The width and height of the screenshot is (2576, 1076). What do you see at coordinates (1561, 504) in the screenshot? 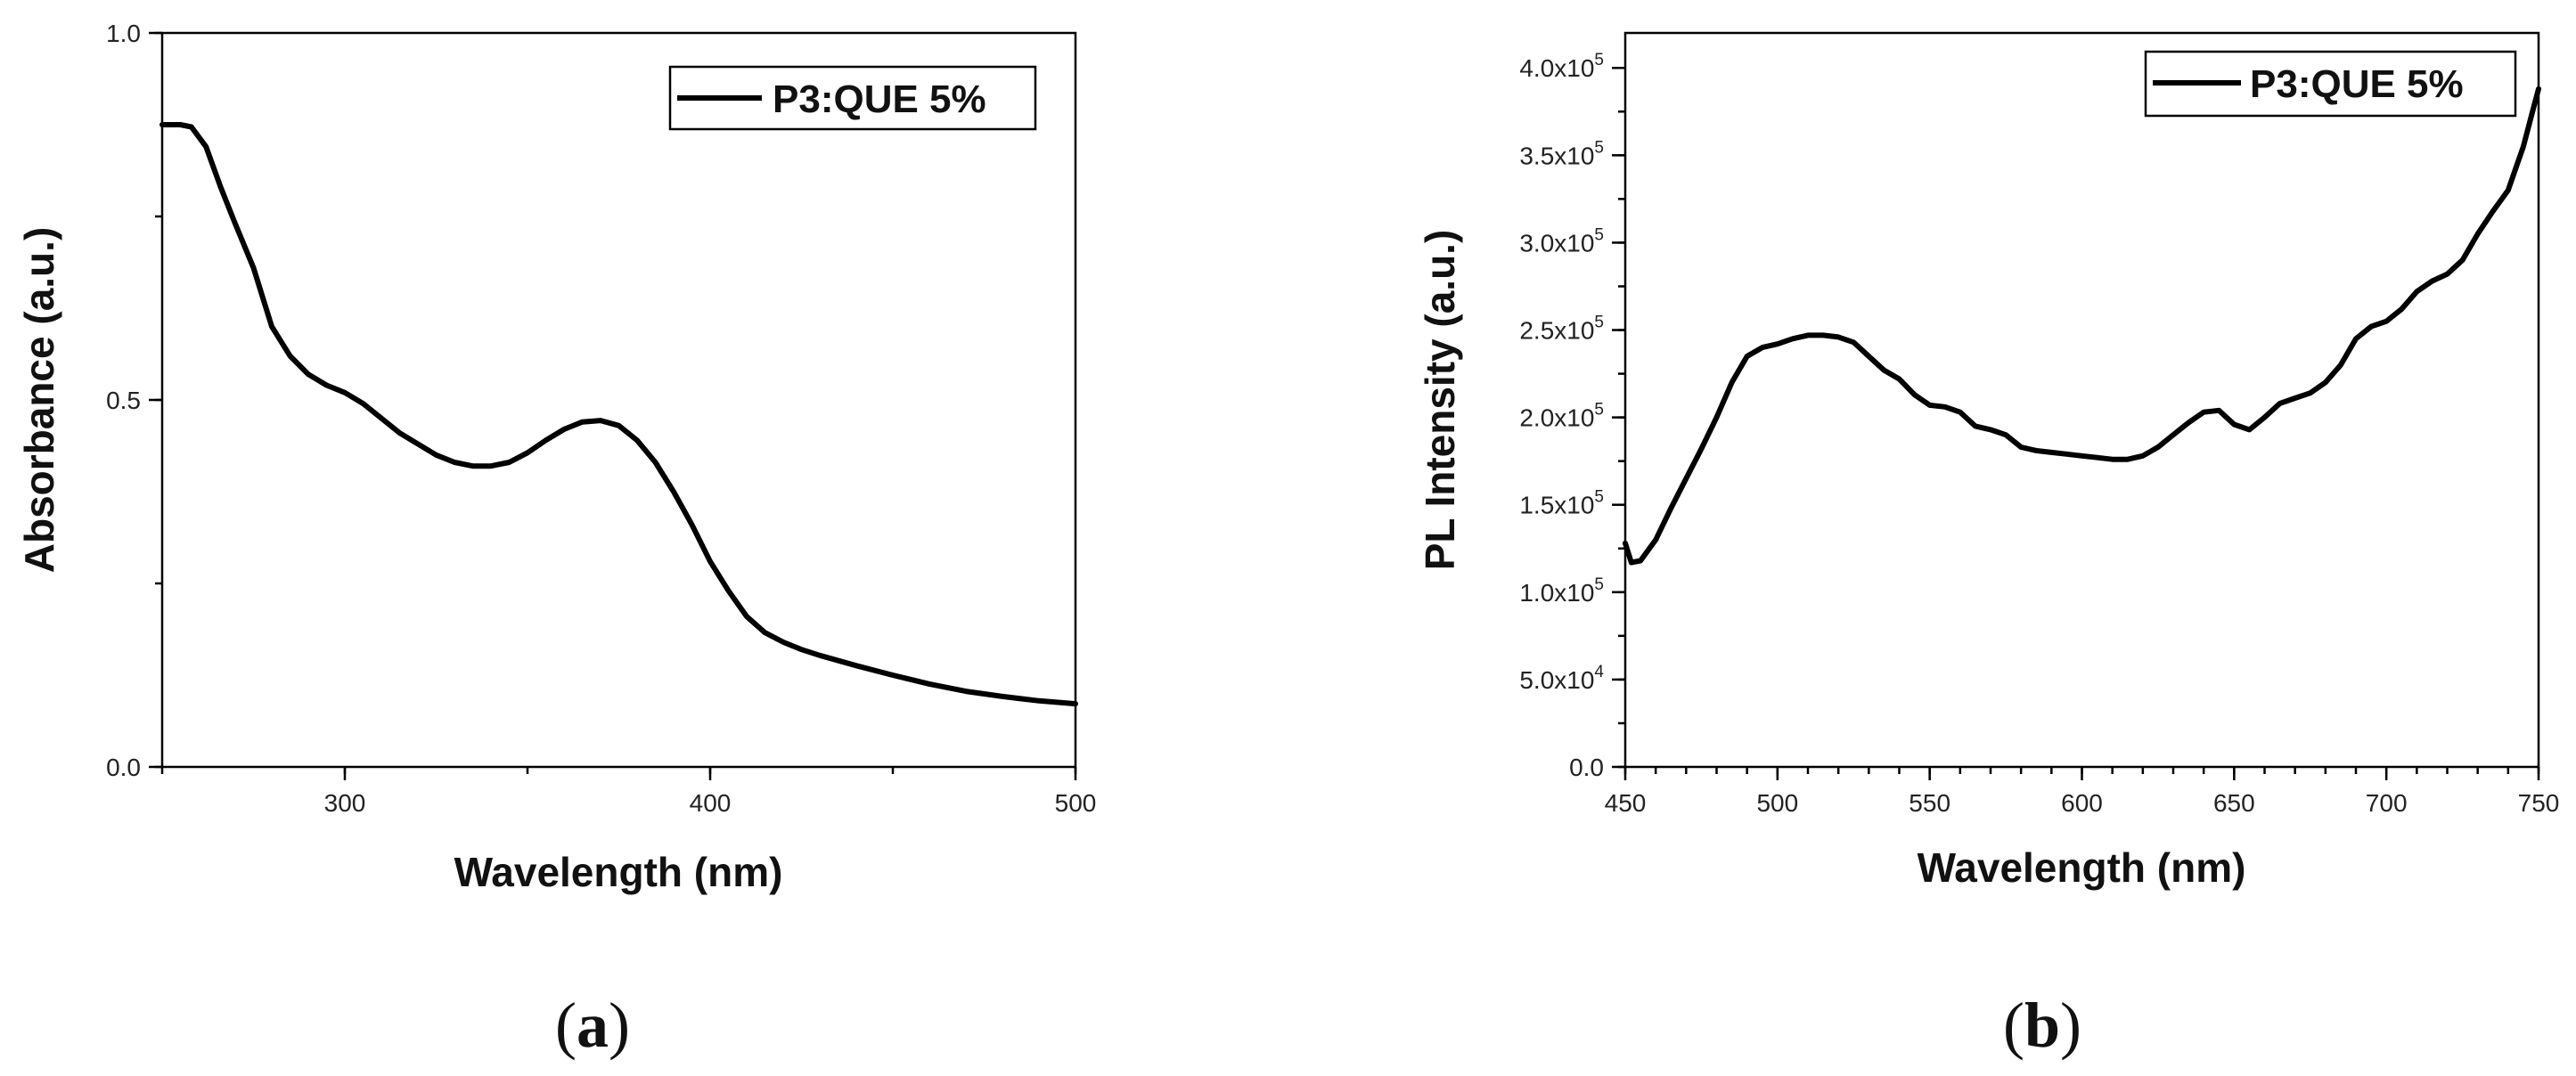
I see `pl-y-tick-label: 1.5x10⁵` at bounding box center [1561, 504].